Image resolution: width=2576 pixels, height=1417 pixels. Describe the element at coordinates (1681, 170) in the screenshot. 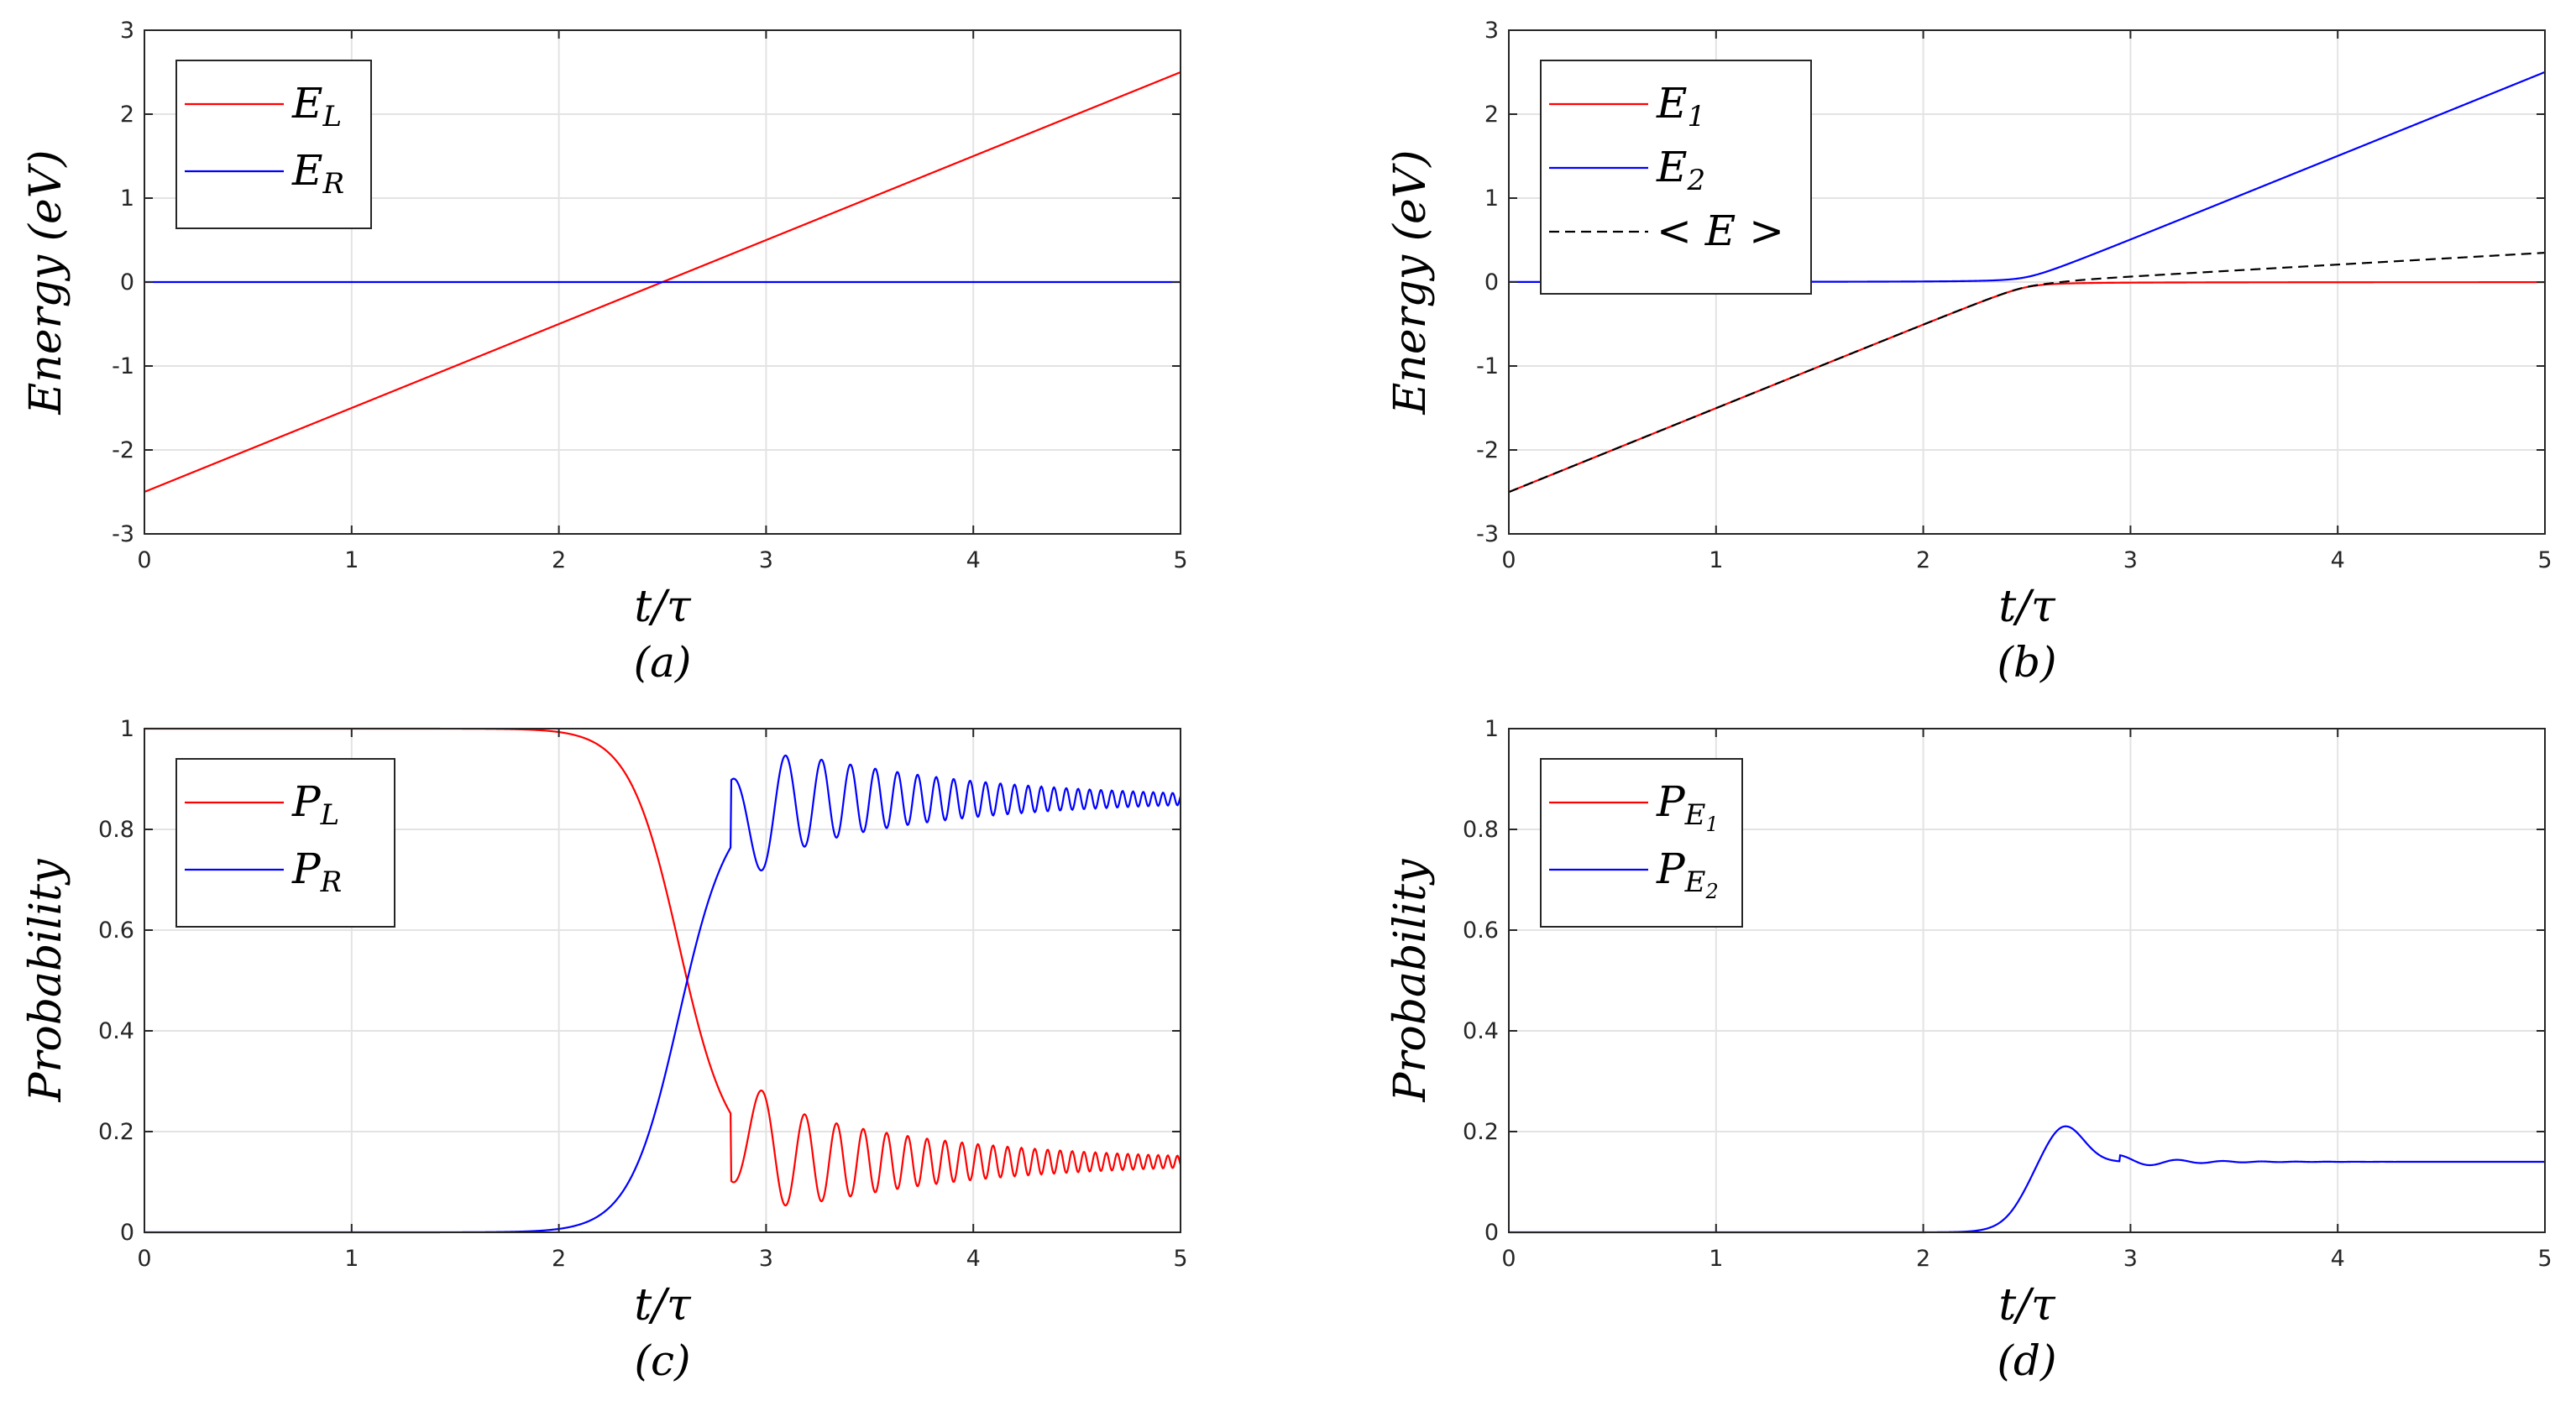

I see `legend-label: E2` at that location.